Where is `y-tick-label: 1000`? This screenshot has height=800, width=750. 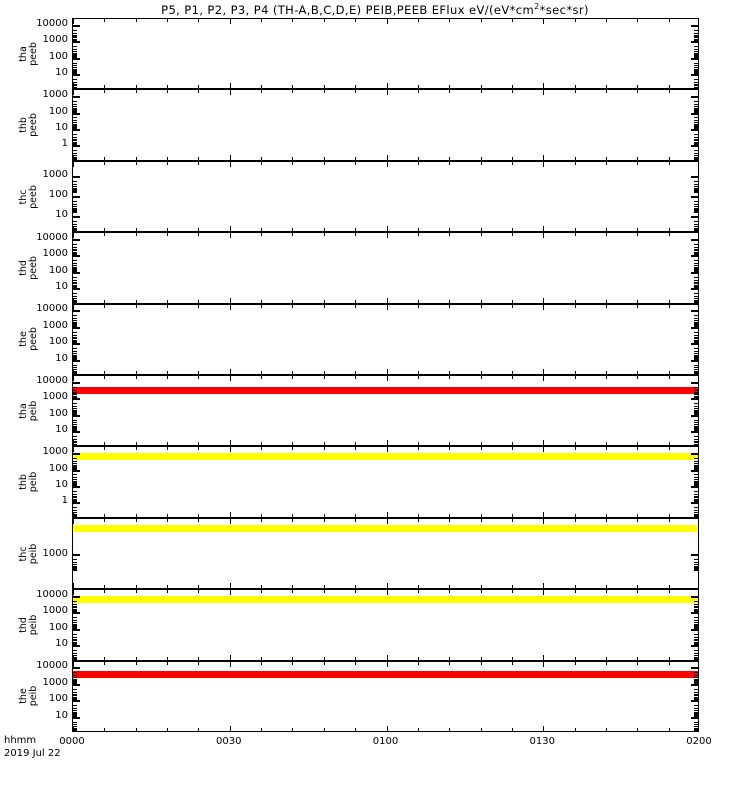
y-tick-label: 1000 is located at coordinates (55, 254).